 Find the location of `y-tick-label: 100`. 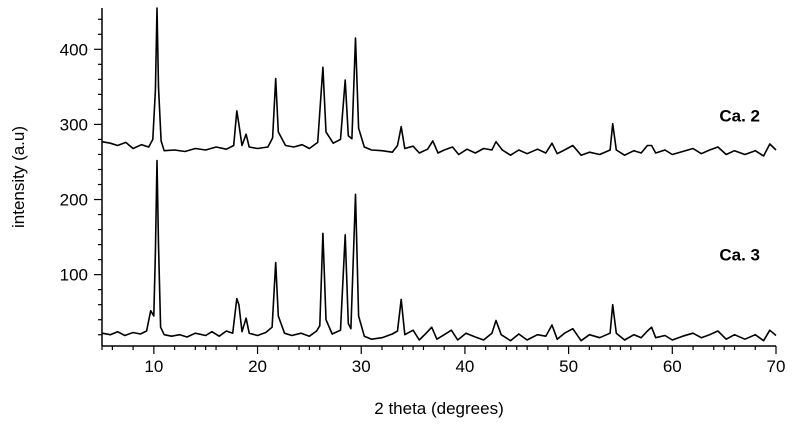

y-tick-label: 100 is located at coordinates (74, 275).